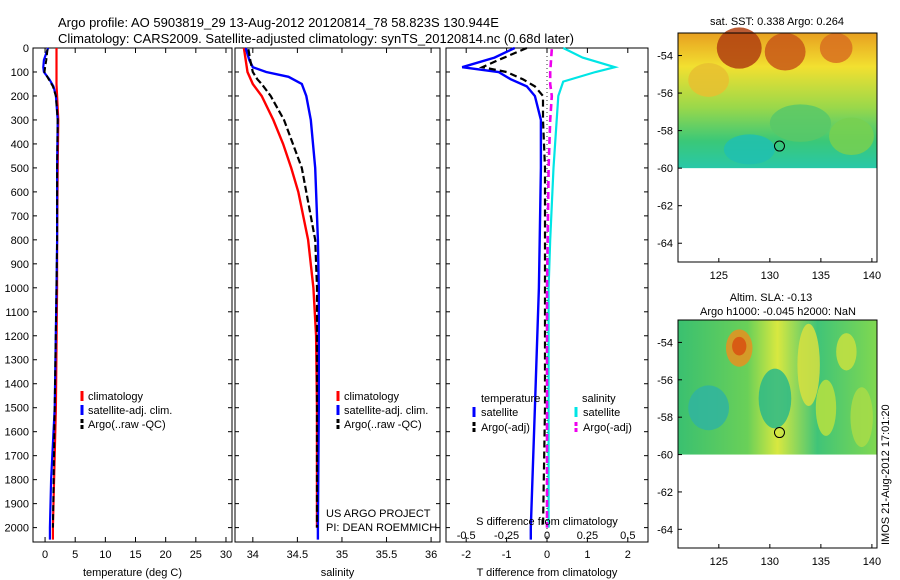 The width and height of the screenshot is (900, 580). What do you see at coordinates (132, 573) in the screenshot?
I see `x-axis-label: temperature (deg C)` at bounding box center [132, 573].